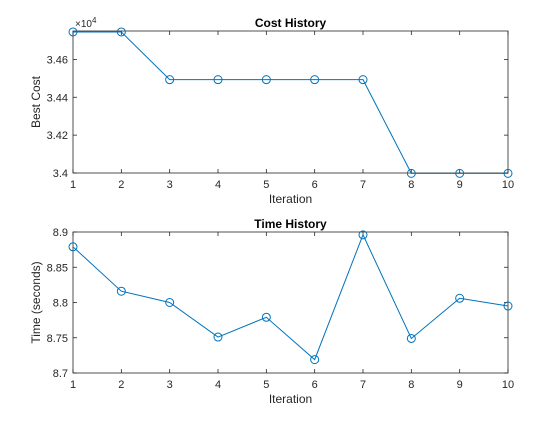  What do you see at coordinates (57, 339) in the screenshot?
I see `y-tick-label: 8.75` at bounding box center [57, 339].